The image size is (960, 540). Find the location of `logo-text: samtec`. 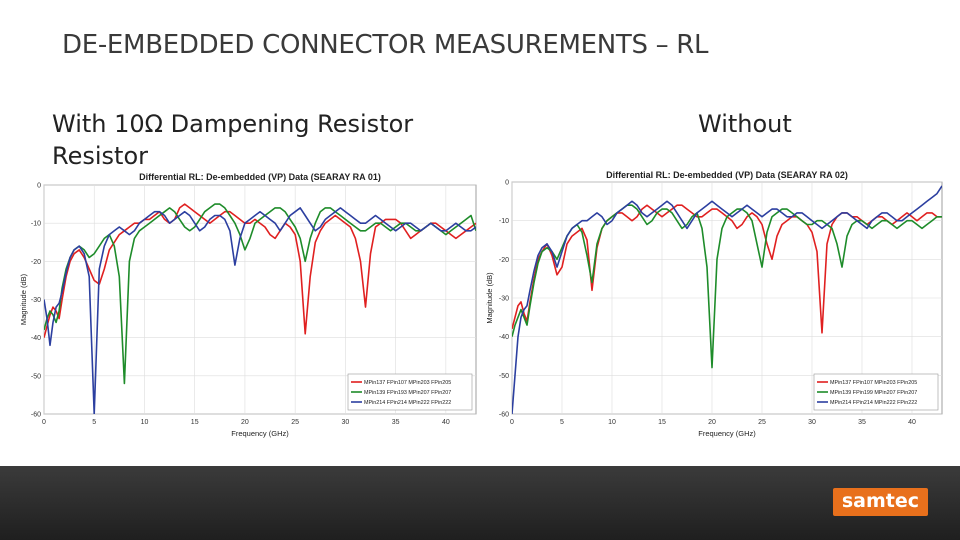

logo-text: samtec is located at coordinates (880, 502).